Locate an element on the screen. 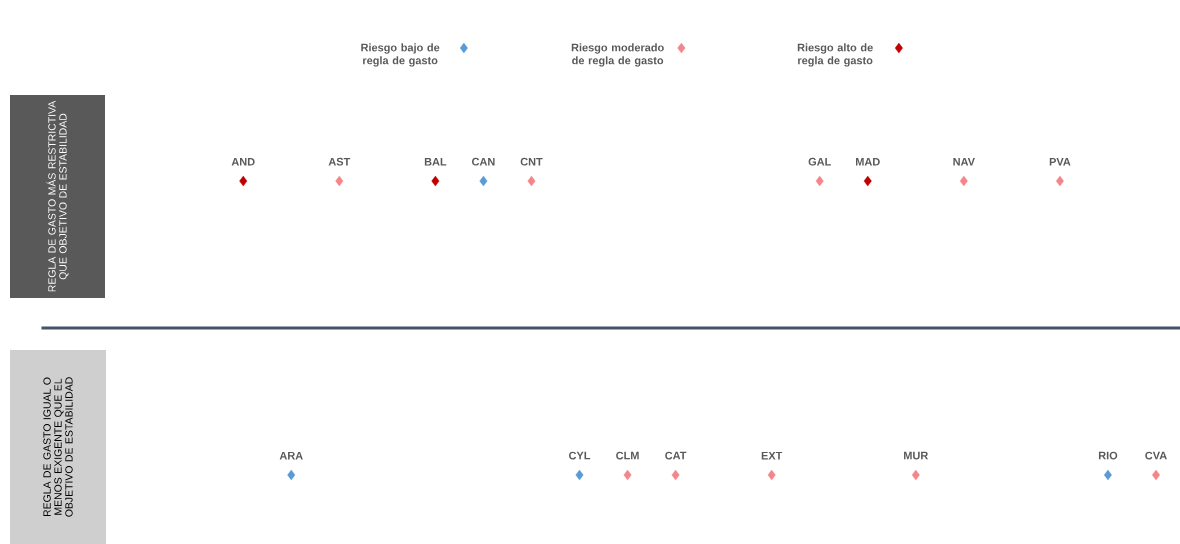 The height and width of the screenshot is (544, 1180). x-tick-label: MUR is located at coordinates (916, 455).